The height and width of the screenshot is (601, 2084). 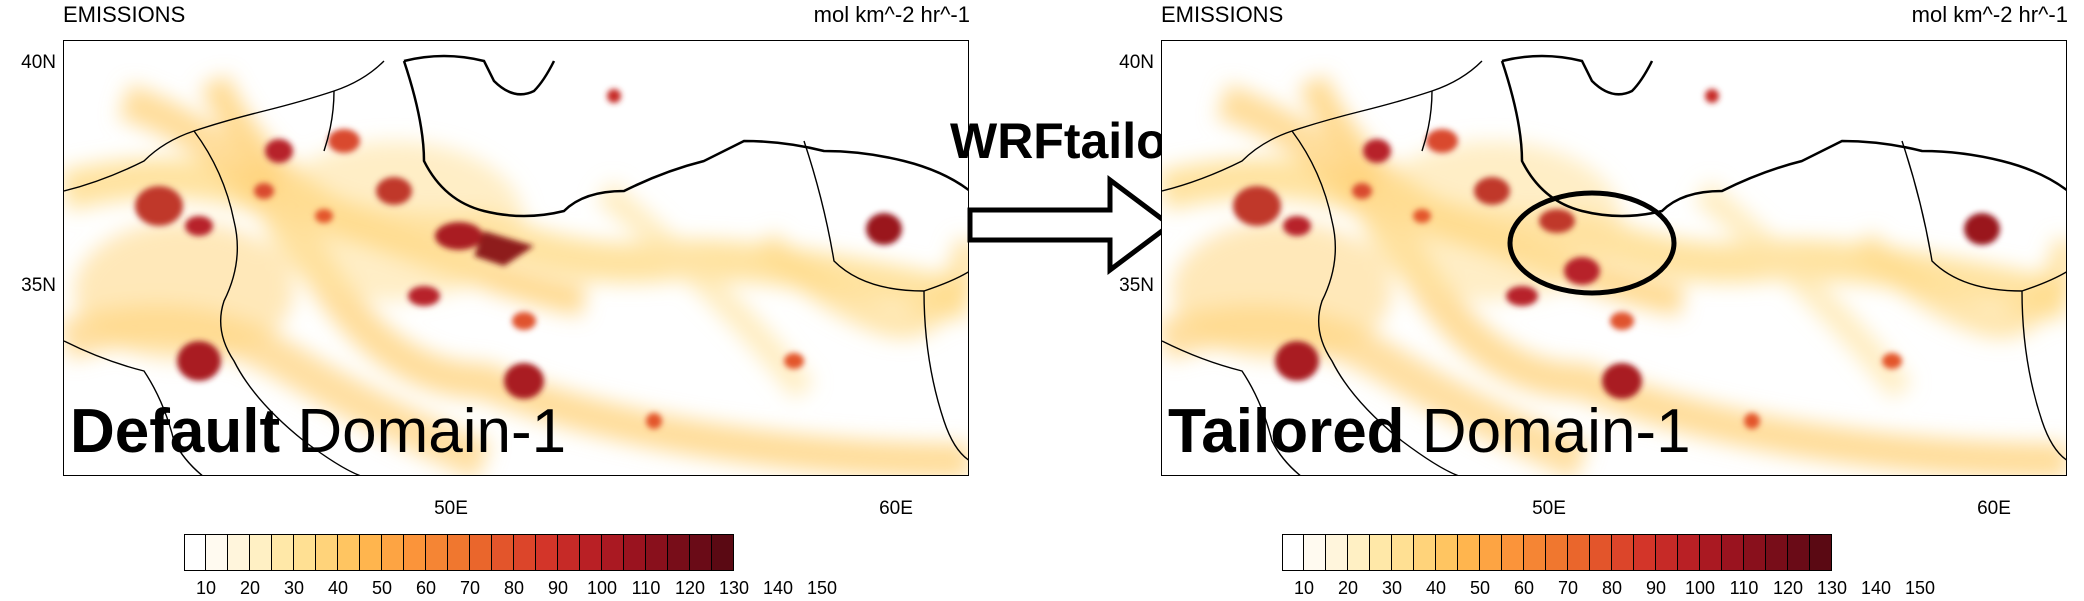 What do you see at coordinates (175, 431) in the screenshot?
I see `domain-label-bold: Default` at bounding box center [175, 431].